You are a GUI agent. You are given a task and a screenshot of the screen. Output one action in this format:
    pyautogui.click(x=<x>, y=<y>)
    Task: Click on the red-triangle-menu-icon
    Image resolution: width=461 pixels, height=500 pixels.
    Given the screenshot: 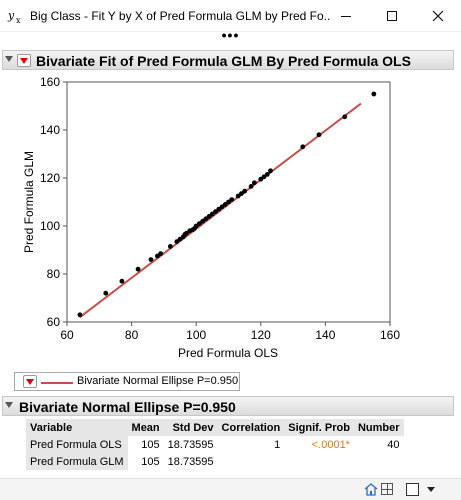 What is the action you would take?
    pyautogui.click(x=24, y=60)
    